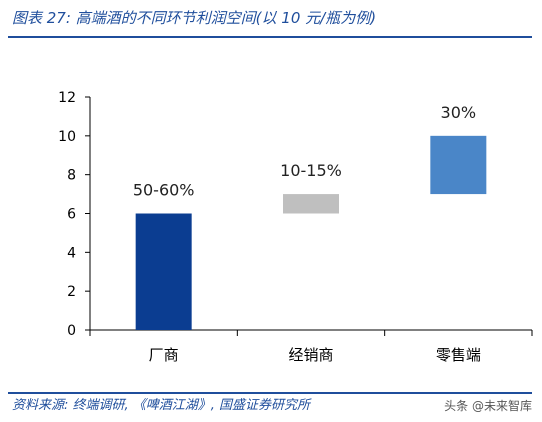  I want to click on y-tick-label-3: 6, so click(71, 215).